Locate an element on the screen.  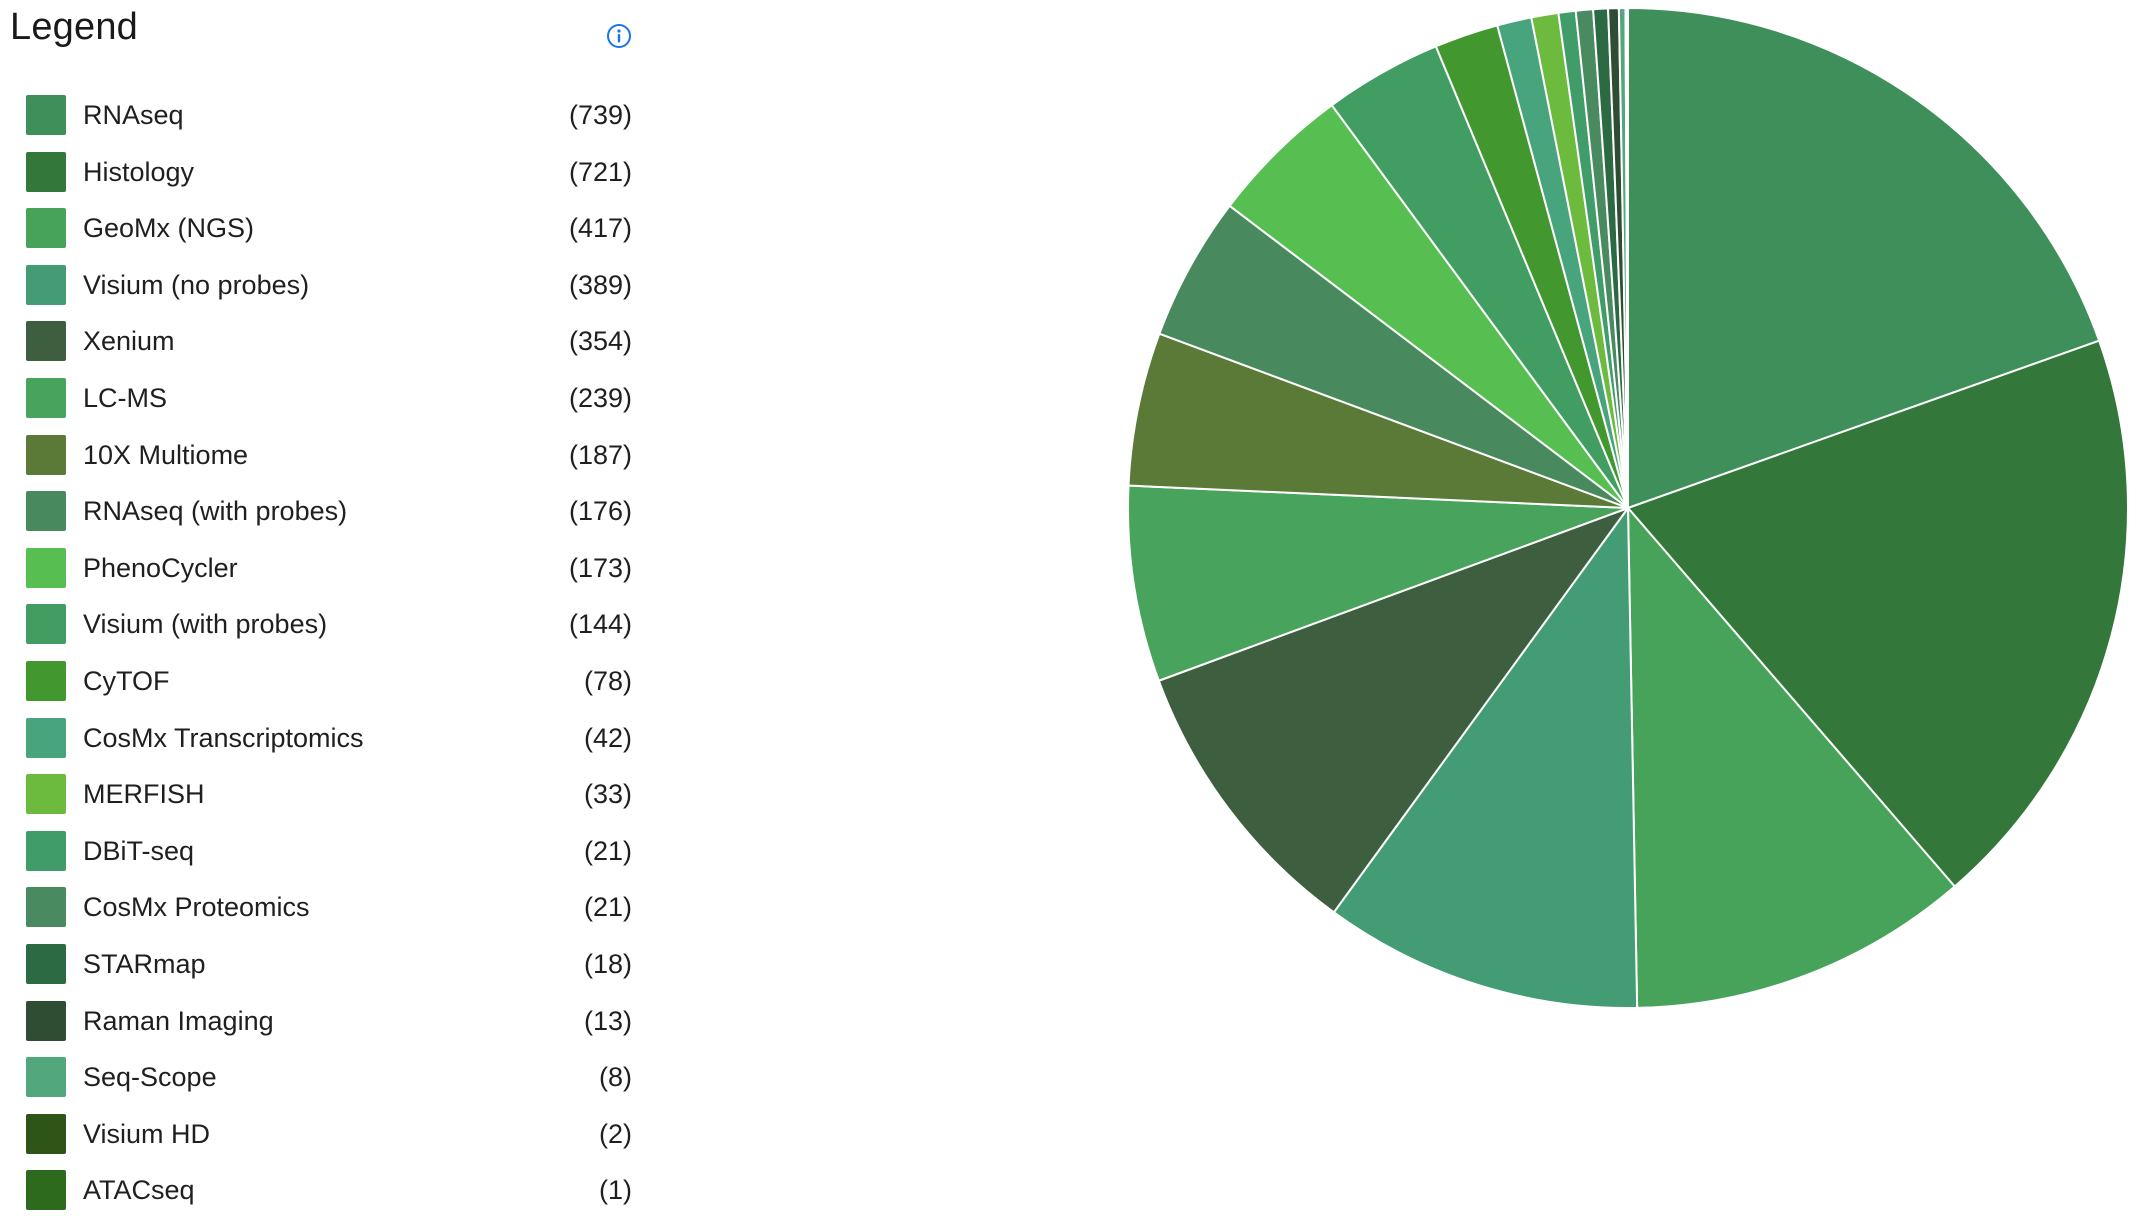
legend-item-count: (78) is located at coordinates (607, 681).